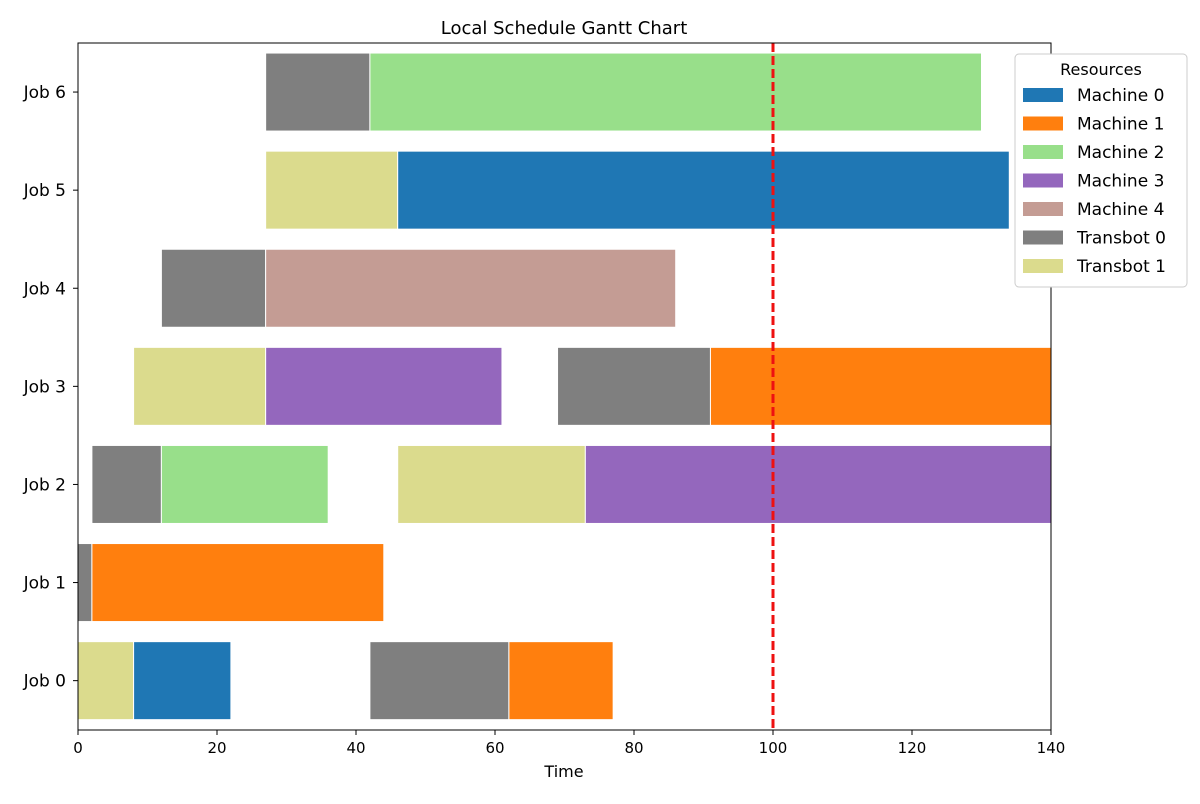  What do you see at coordinates (44, 485) in the screenshot?
I see `y-tick-label: Job 2` at bounding box center [44, 485].